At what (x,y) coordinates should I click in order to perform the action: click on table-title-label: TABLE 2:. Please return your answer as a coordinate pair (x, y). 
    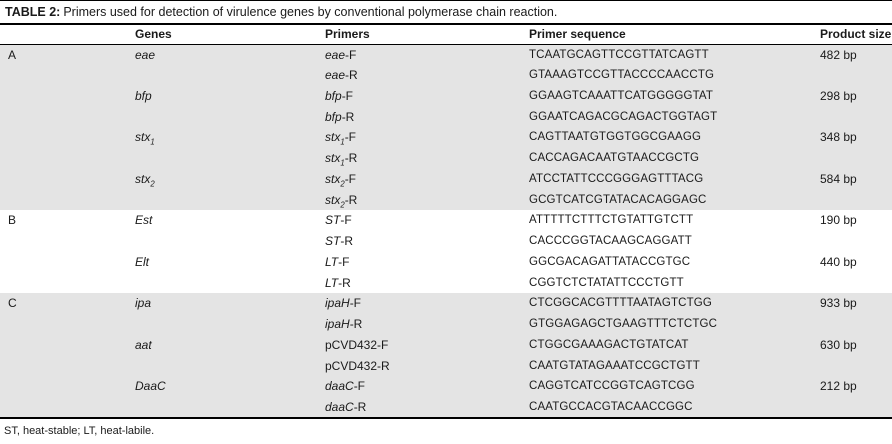
    Looking at the image, I should click on (33, 12).